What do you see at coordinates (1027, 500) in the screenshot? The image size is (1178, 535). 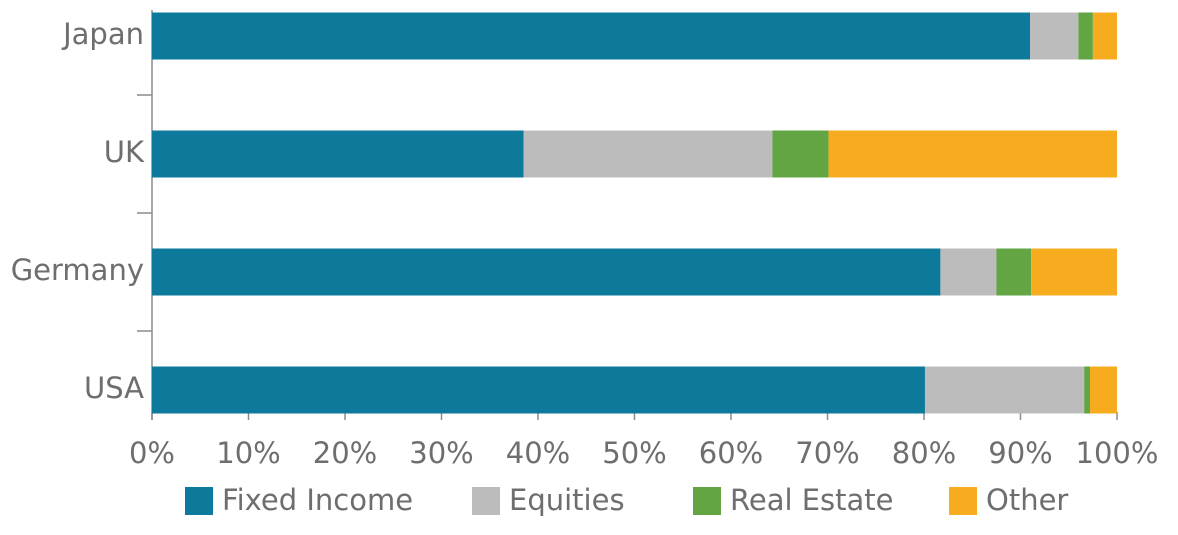 I see `legend-label: Other` at bounding box center [1027, 500].